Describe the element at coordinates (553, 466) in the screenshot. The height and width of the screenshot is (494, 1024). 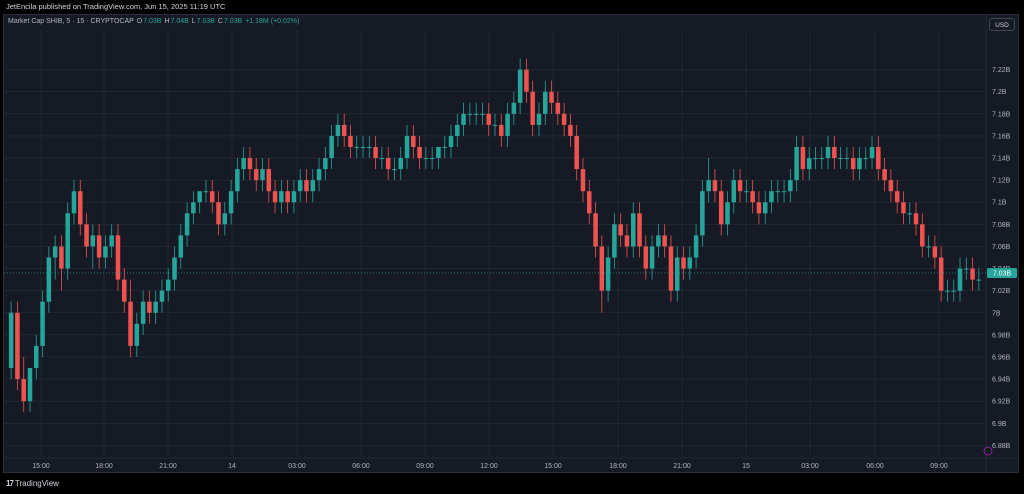
I see `x-tick-label: 15:00` at that location.